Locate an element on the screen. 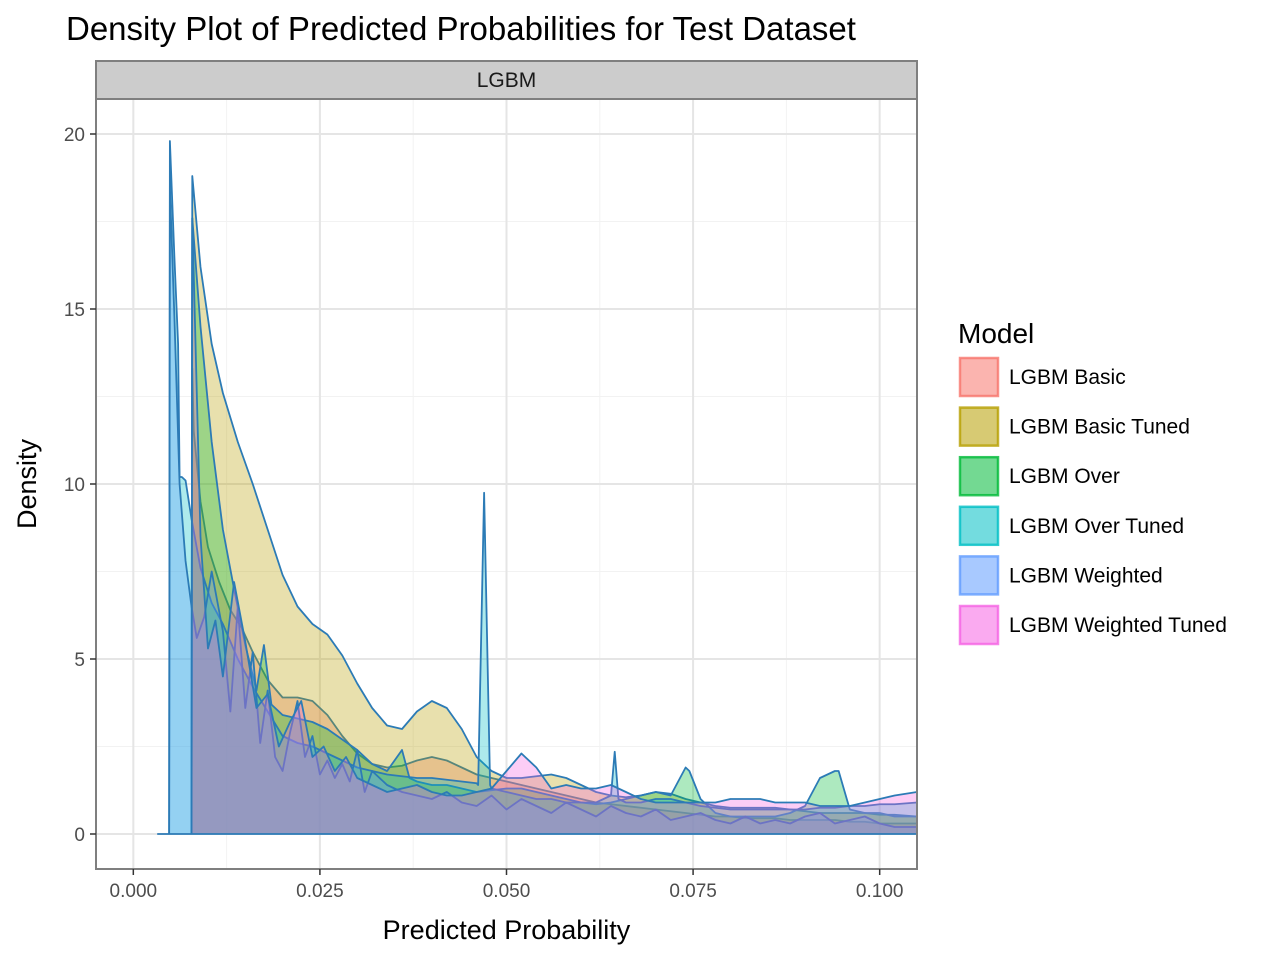  legend-swatch-lgbm-basic is located at coordinates (979, 377).